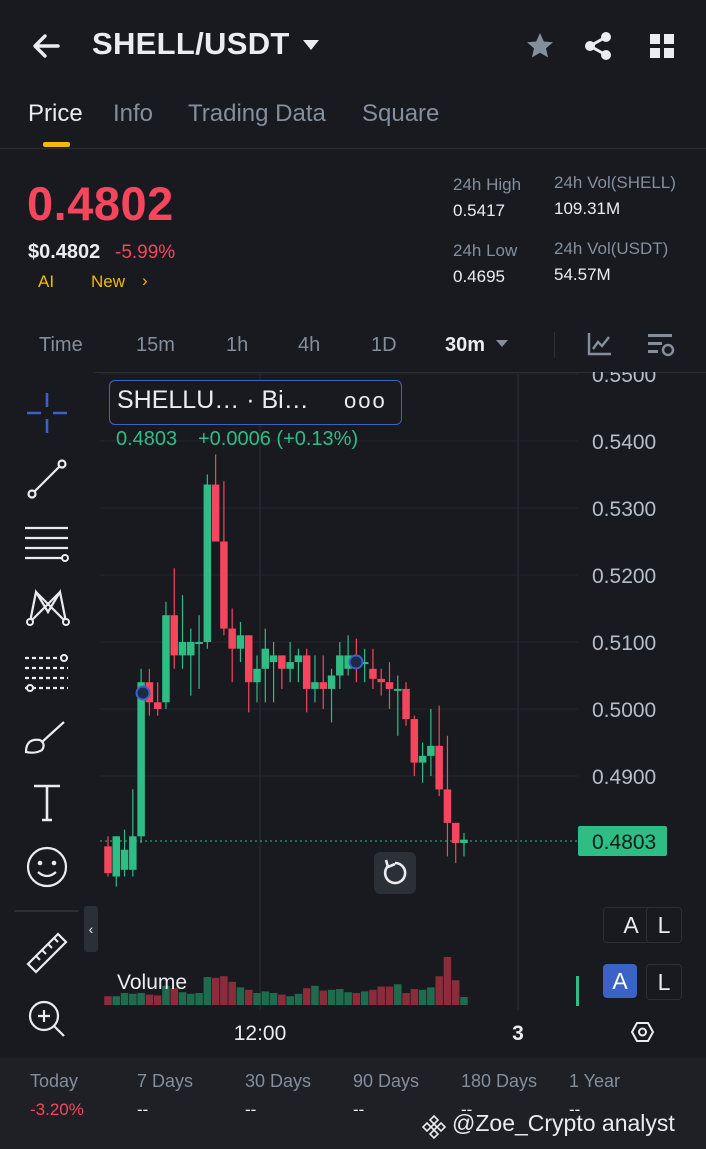 Image resolution: width=706 pixels, height=1149 pixels. What do you see at coordinates (577, 991) in the screenshot?
I see `volume-latest-tick` at bounding box center [577, 991].